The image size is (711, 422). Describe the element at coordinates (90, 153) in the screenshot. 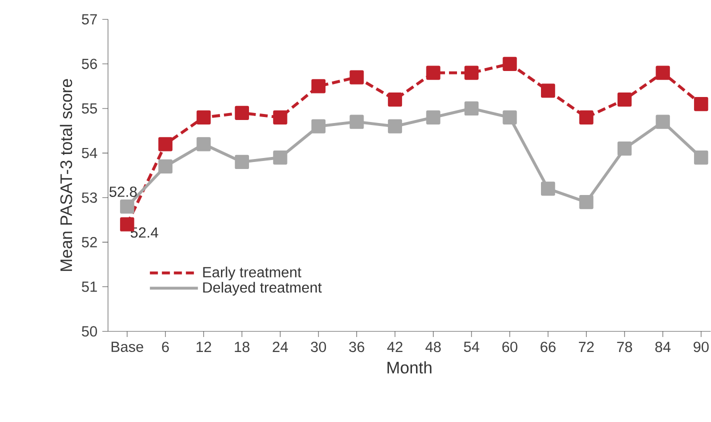

I see `y-tick-label: 54` at that location.